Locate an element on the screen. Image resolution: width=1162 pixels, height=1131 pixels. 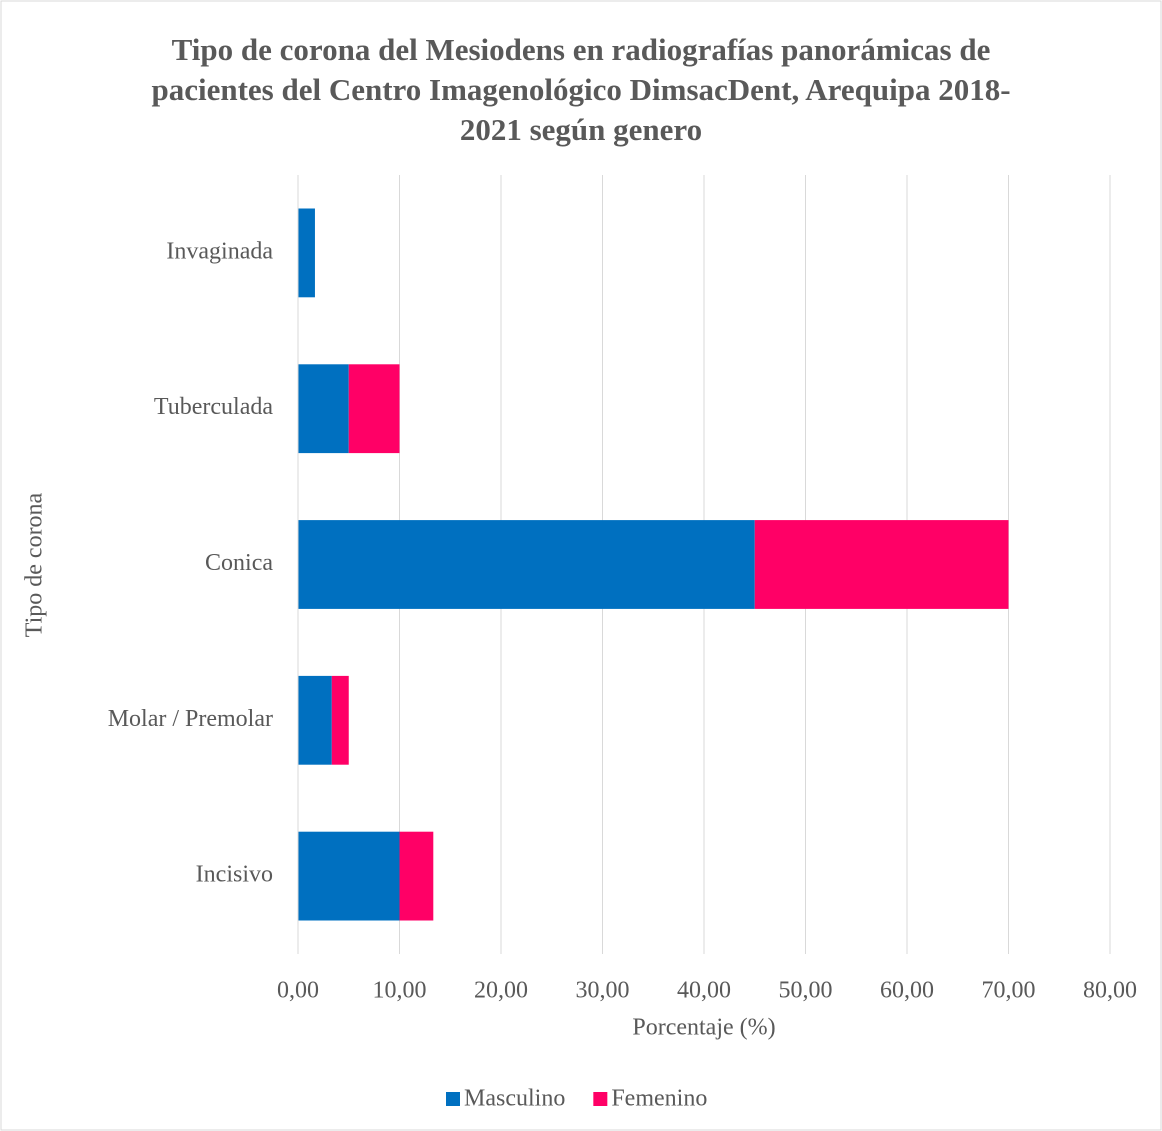
y-tick-label: Conica is located at coordinates (239, 563).